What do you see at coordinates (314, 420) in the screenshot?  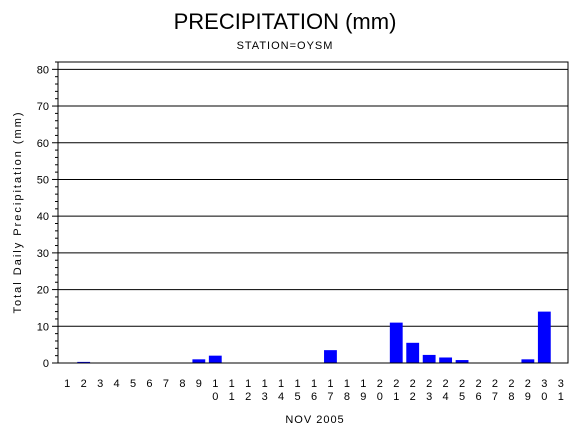 I see `x-axis-label: NOV 2005` at bounding box center [314, 420].